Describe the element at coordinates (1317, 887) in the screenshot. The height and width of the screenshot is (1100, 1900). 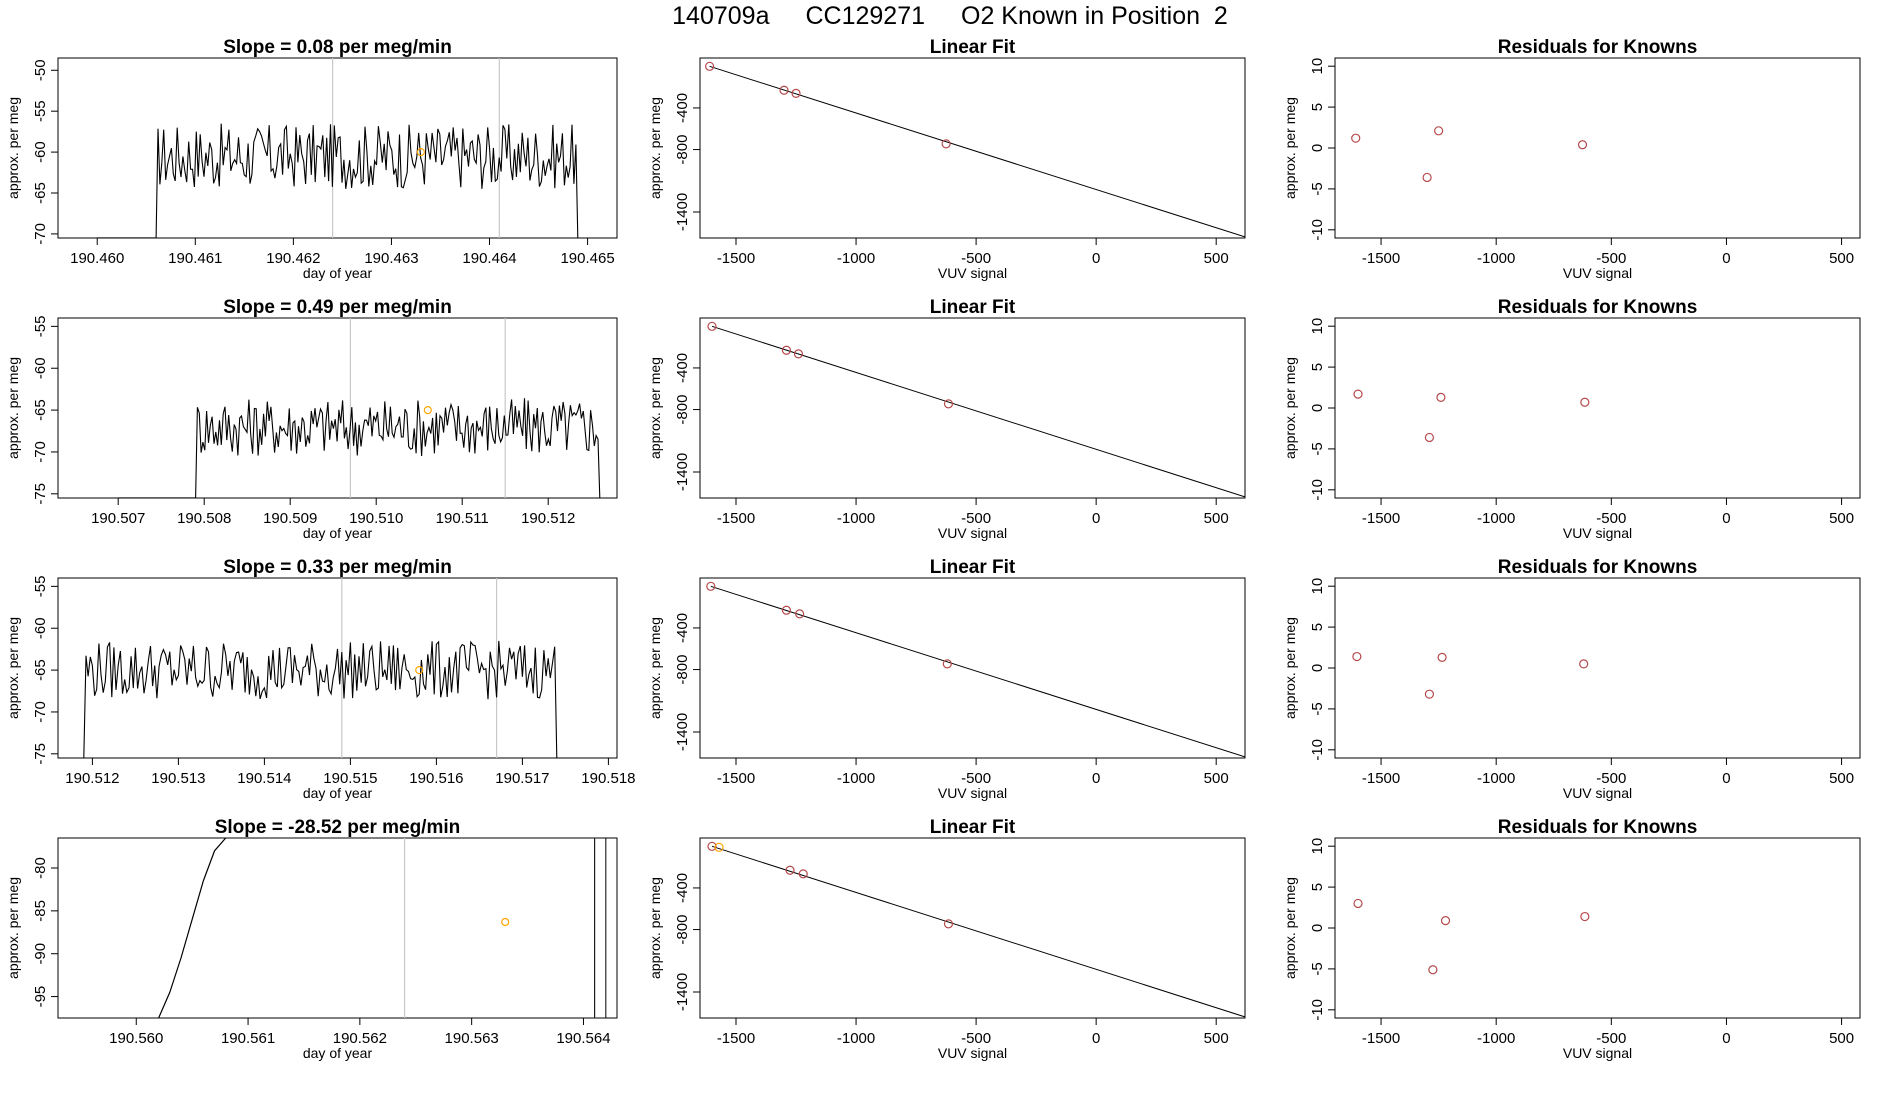
I see `residuals-4-ytick-label: 5` at that location.